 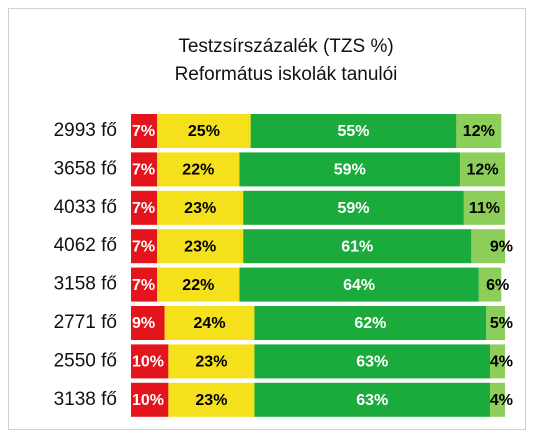 I want to click on category-label: 3138 fő, so click(x=85, y=399).